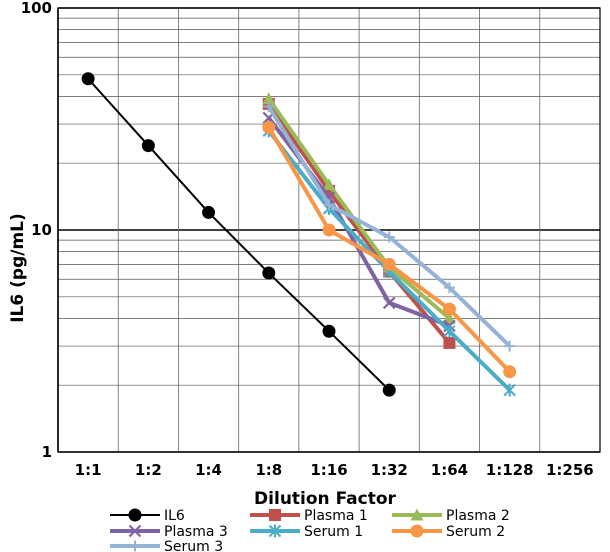  What do you see at coordinates (333, 532) in the screenshot?
I see `legend-label-serum-1: Serum 1` at bounding box center [333, 532].